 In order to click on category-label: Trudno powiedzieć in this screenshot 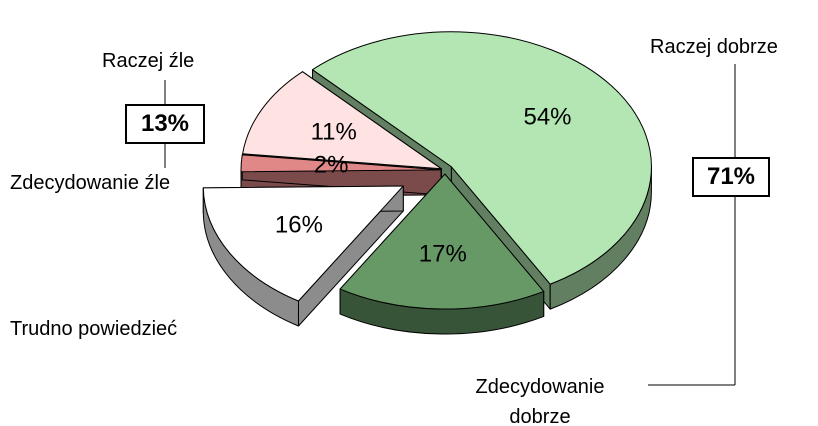, I will do `click(94, 329)`.